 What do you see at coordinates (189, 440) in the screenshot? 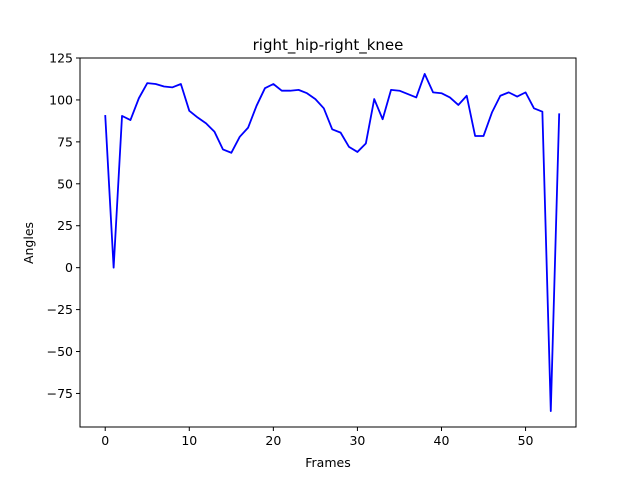
I see `x-tick-label: 10` at bounding box center [189, 440].